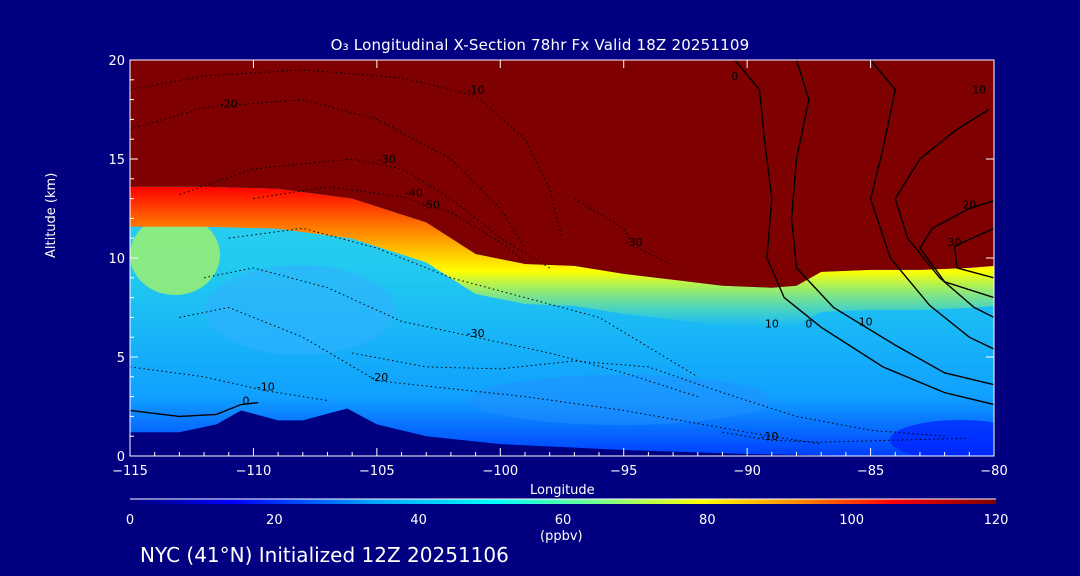 Image resolution: width=1080 pixels, height=576 pixels. I want to click on x-tick-label: −95, so click(623, 471).